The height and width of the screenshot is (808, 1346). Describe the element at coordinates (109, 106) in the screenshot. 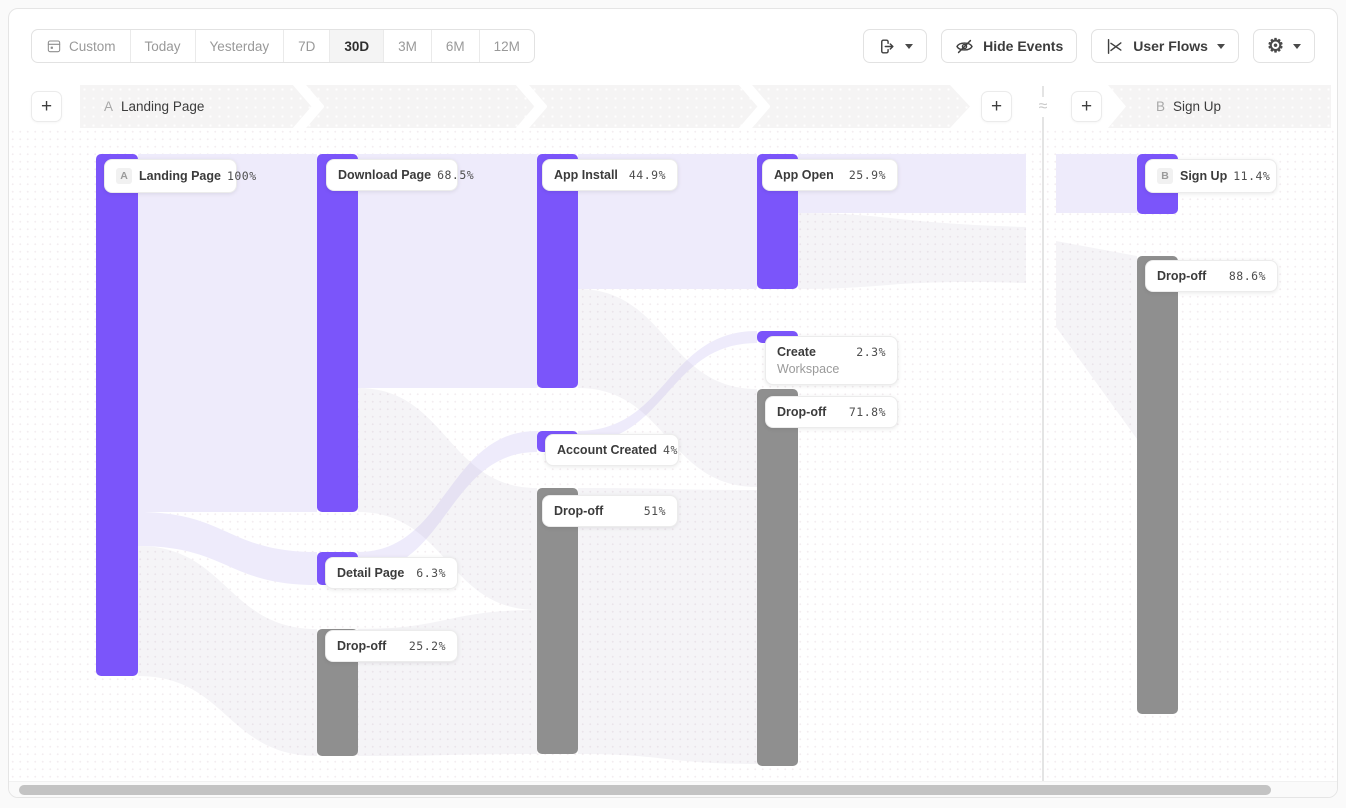

I see `step-a-letter: A` at that location.